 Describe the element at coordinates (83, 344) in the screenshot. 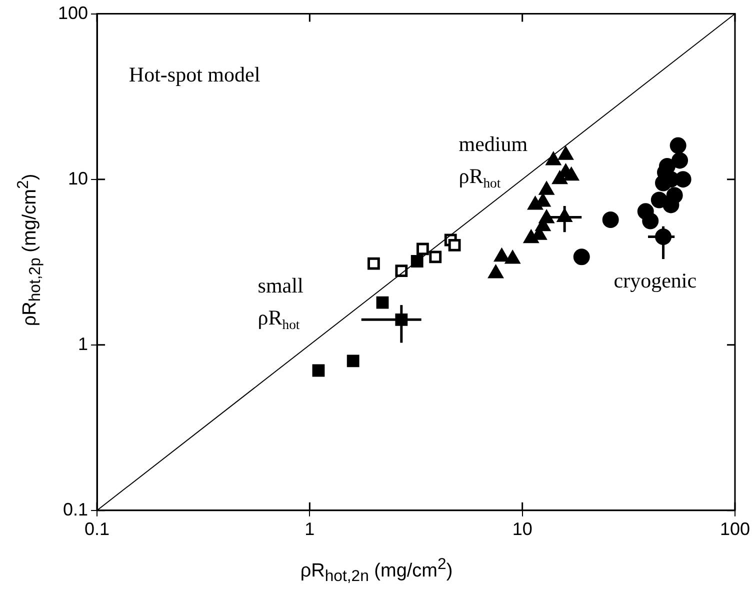

I see `y-tick-label: 1` at that location.